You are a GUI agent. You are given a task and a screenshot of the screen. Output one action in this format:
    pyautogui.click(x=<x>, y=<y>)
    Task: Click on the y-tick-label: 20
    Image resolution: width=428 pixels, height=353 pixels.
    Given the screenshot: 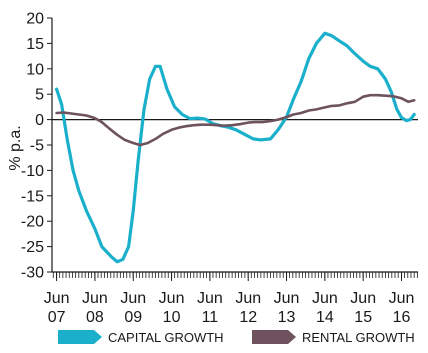 What is the action you would take?
    pyautogui.click(x=35, y=19)
    